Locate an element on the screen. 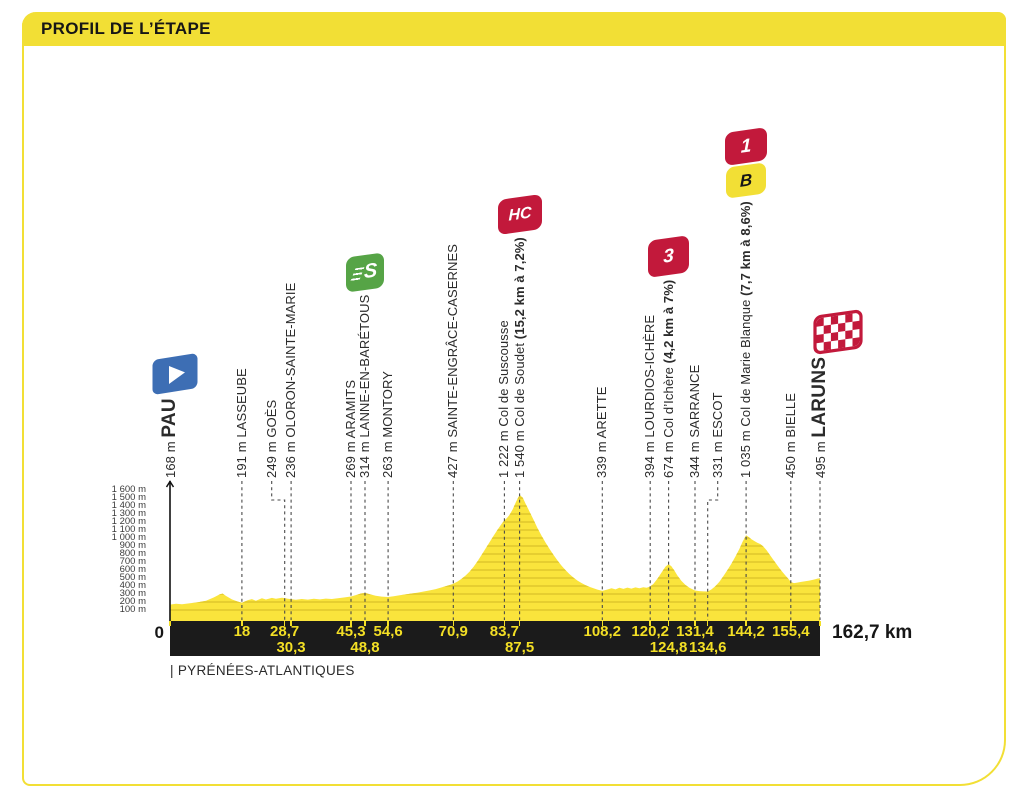 The height and width of the screenshot is (789, 1024). distance-label: 108,2 is located at coordinates (602, 631).